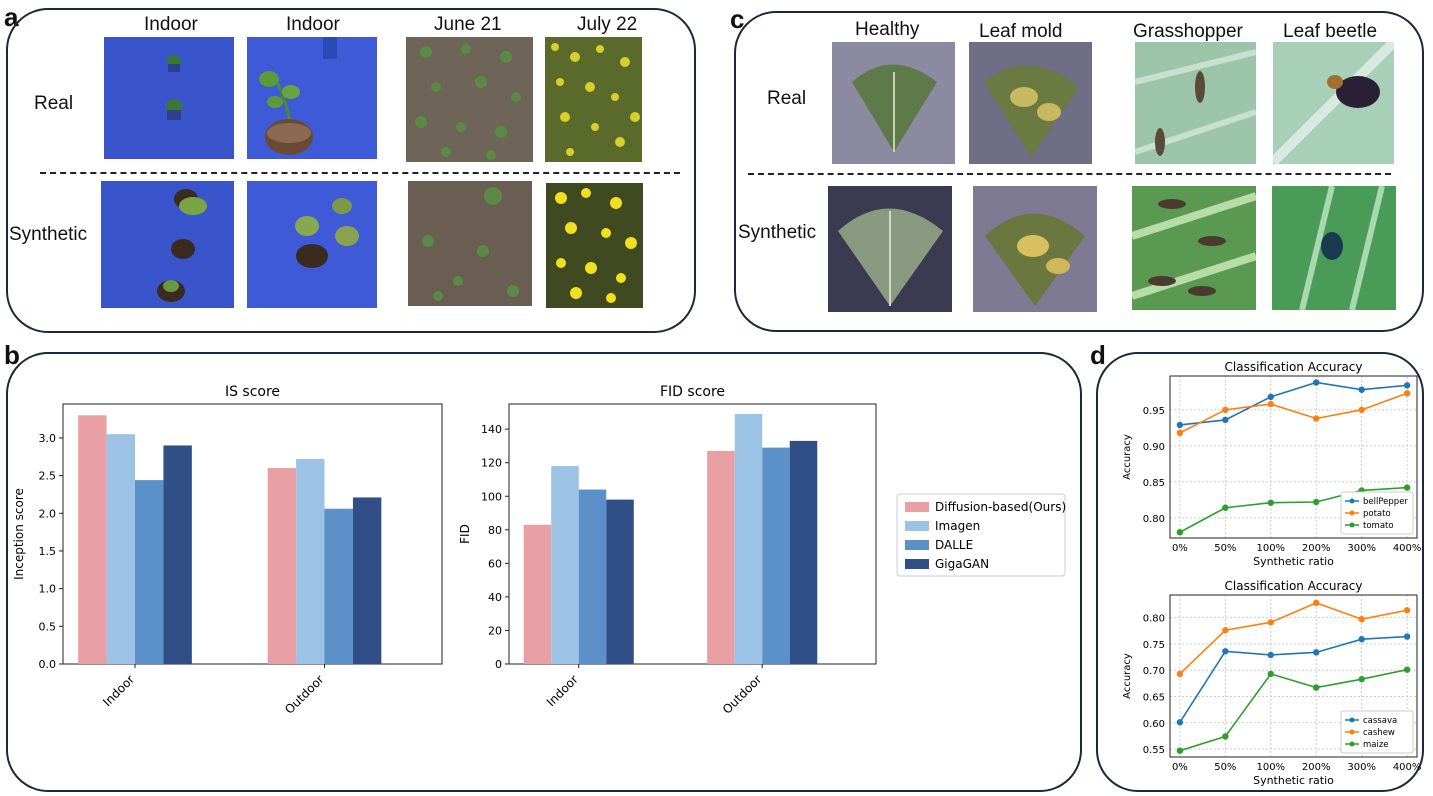  Describe the element at coordinates (748, 539) in the screenshot. I see `bar-imagen` at that location.